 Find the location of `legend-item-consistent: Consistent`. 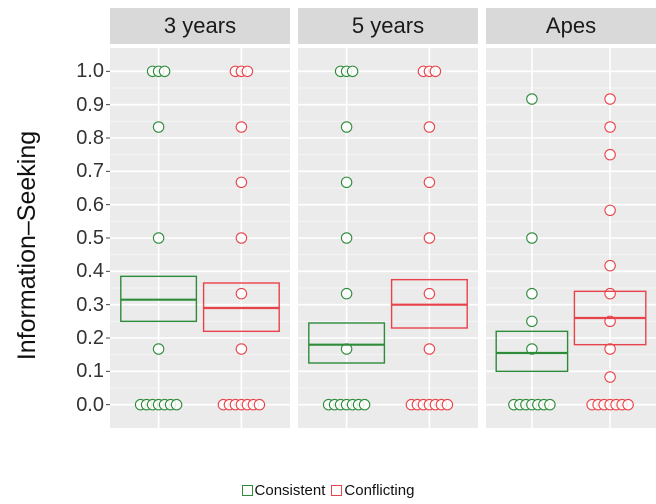

legend-item-consistent: Consistent is located at coordinates (283, 490).